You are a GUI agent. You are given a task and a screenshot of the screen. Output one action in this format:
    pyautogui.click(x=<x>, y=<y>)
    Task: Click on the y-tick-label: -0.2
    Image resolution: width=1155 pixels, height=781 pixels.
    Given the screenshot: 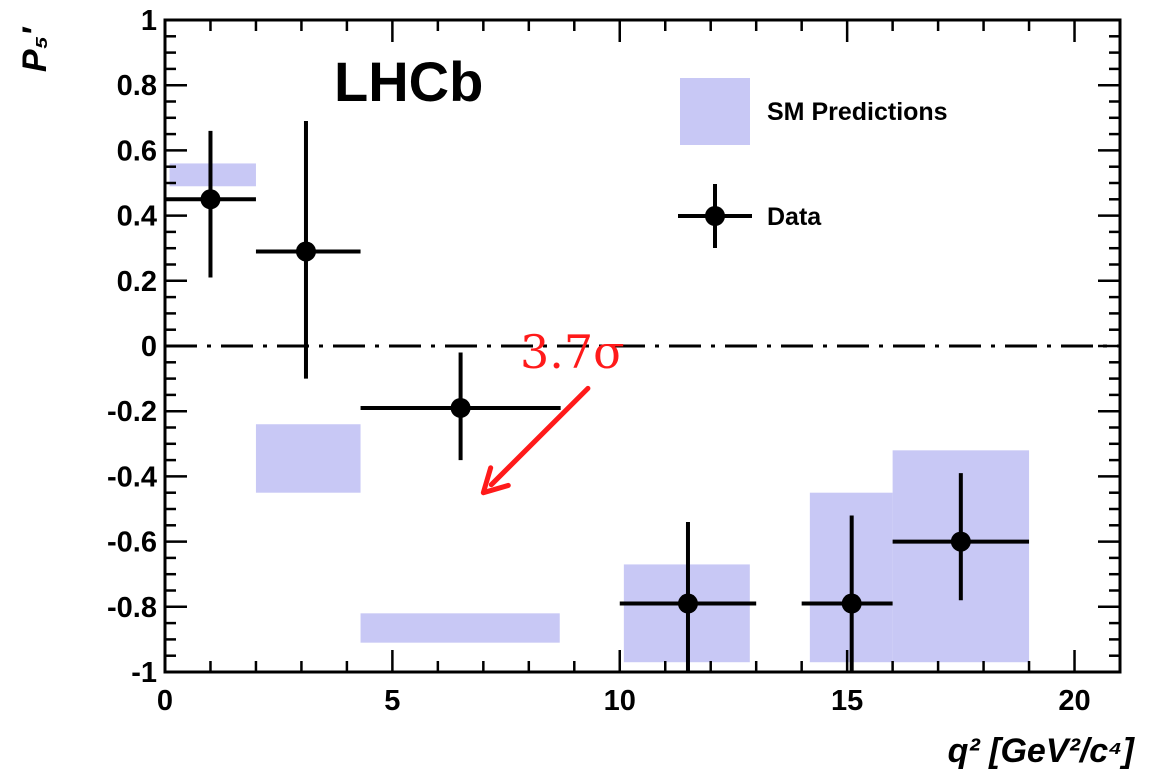 What is the action you would take?
    pyautogui.click(x=132, y=412)
    